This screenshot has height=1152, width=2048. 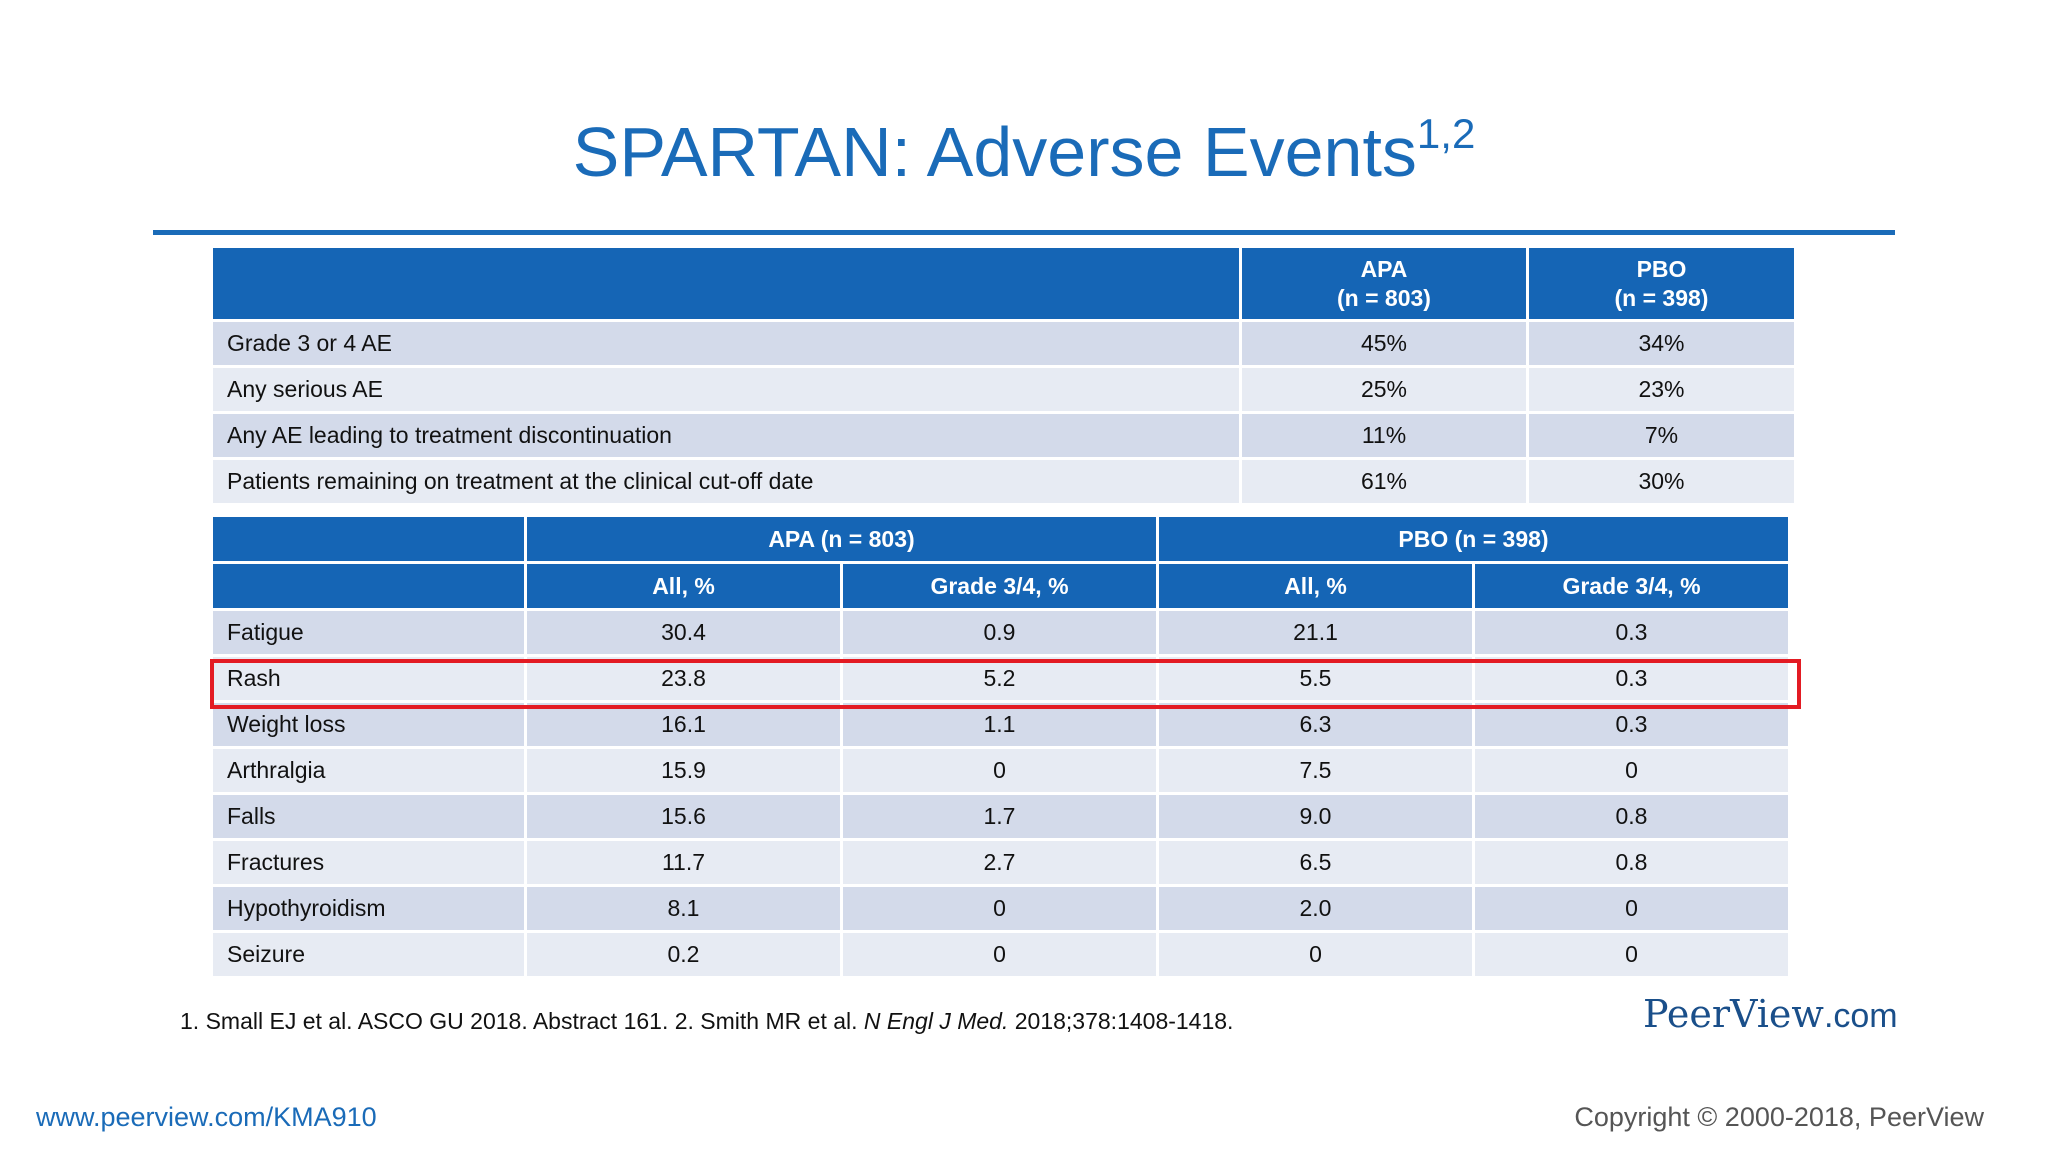 I want to click on events-group-header-row: APA (n = 803) PBO (n = 398), so click(x=1000, y=539).